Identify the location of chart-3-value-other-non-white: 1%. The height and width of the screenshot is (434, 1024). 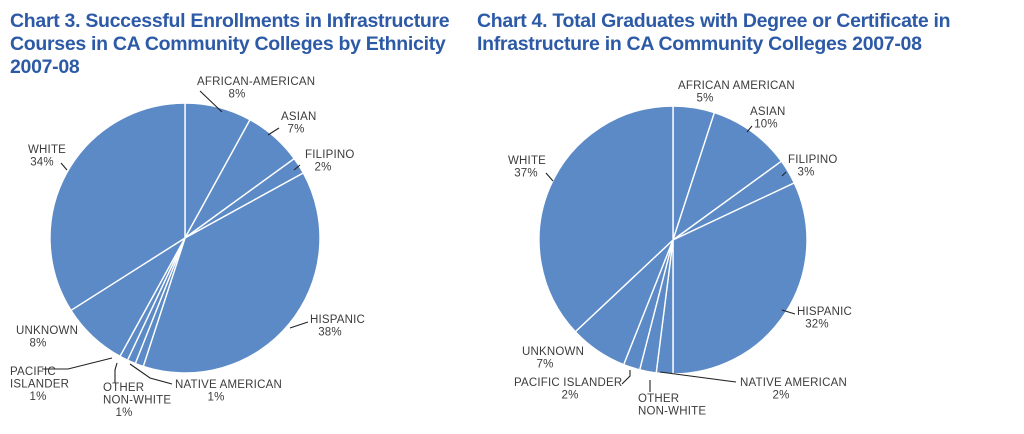
(123, 413).